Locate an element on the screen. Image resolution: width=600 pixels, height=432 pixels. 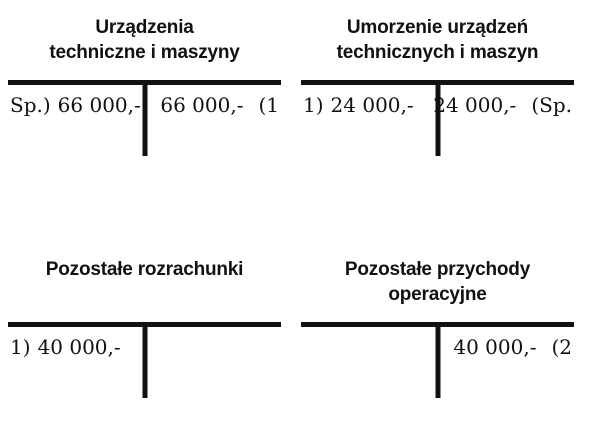
account-entries-row: Sp.) 66 000,- 66 000,- (1 is located at coordinates (144, 101).